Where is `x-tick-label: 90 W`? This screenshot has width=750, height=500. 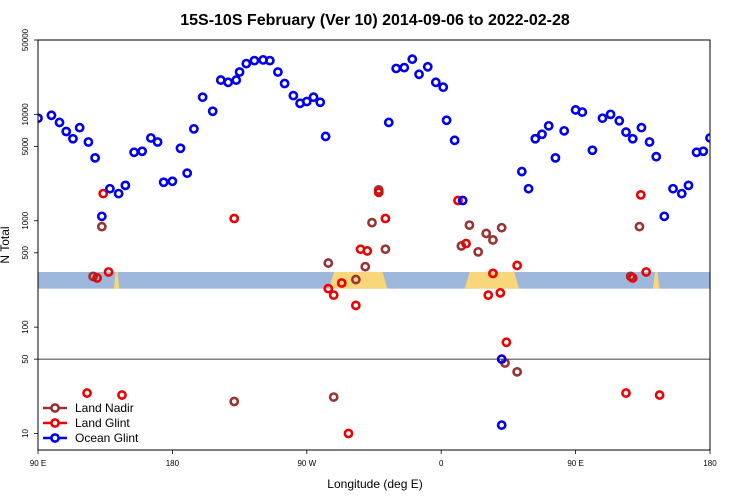
x-tick-label: 90 W is located at coordinates (306, 463).